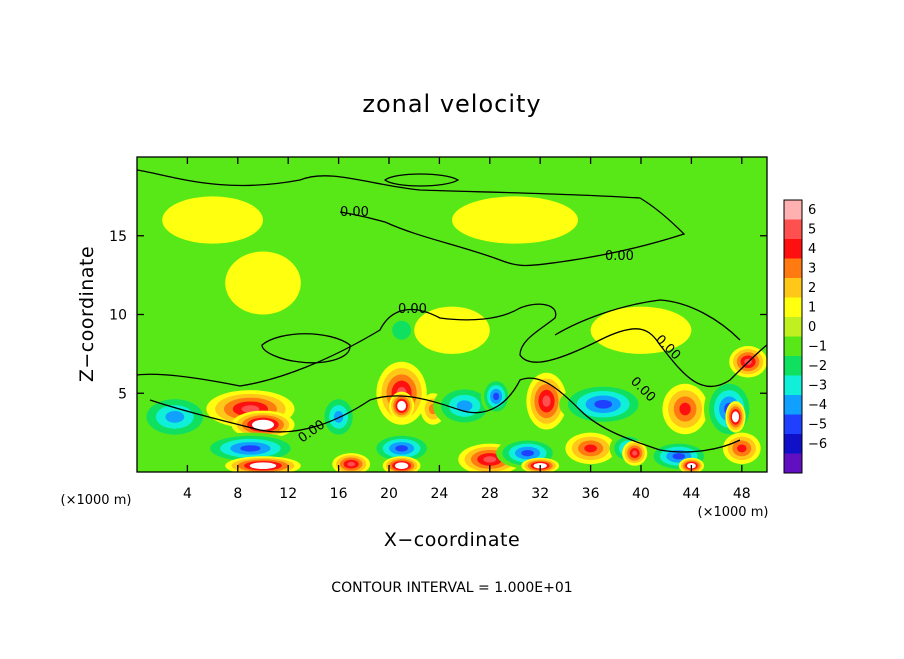 The height and width of the screenshot is (659, 904). I want to click on colorbar-frame, so click(793, 336).